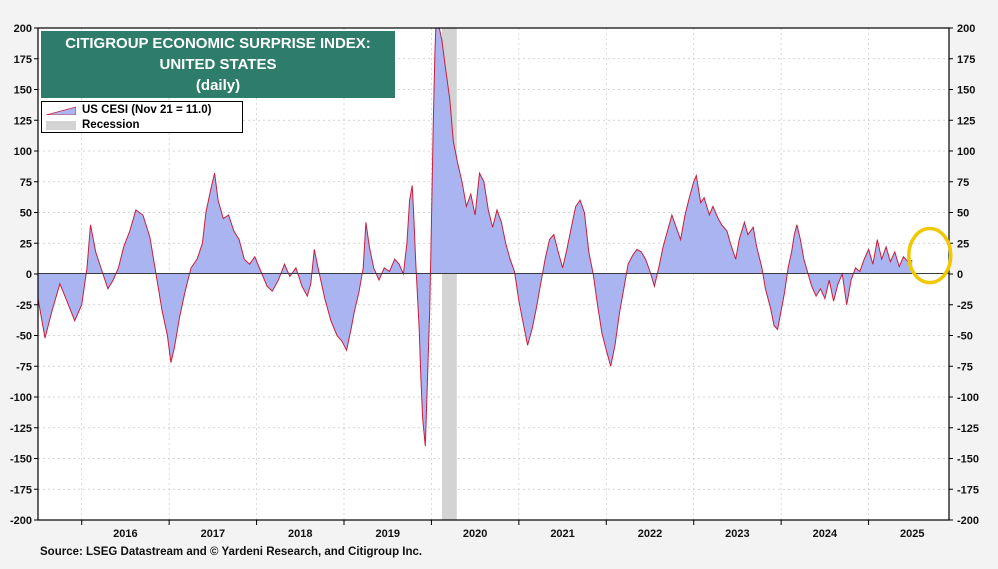 The width and height of the screenshot is (998, 569). Describe the element at coordinates (21, 490) in the screenshot. I see `y-tick-label-left: -175` at that location.